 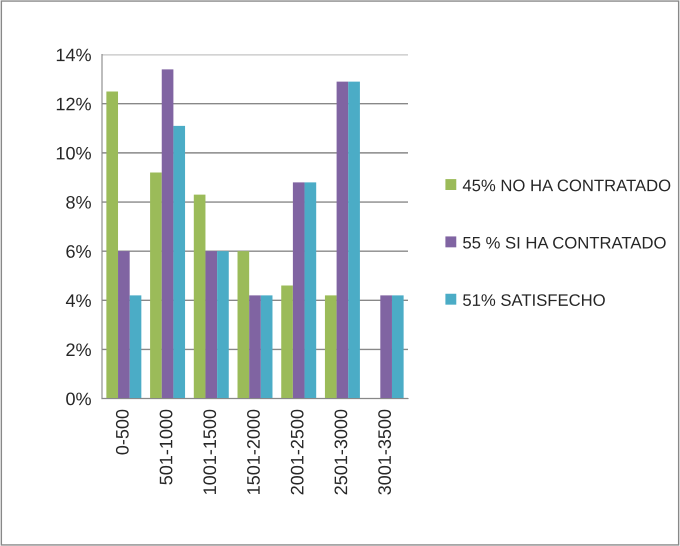 What do you see at coordinates (122, 432) in the screenshot?
I see `x-tick-label: 0-500` at bounding box center [122, 432].